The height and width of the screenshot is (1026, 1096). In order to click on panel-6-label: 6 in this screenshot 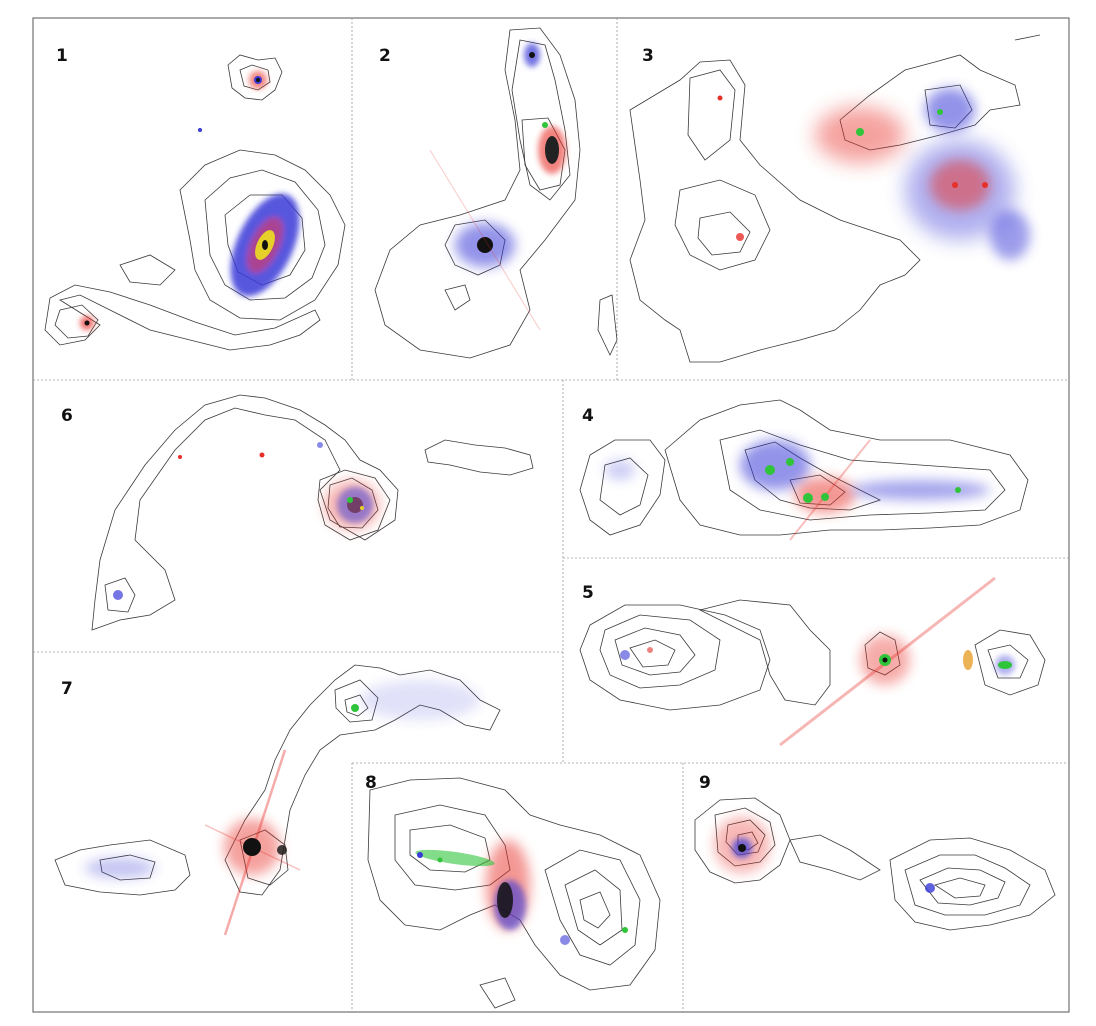, I will do `click(67, 416)`.